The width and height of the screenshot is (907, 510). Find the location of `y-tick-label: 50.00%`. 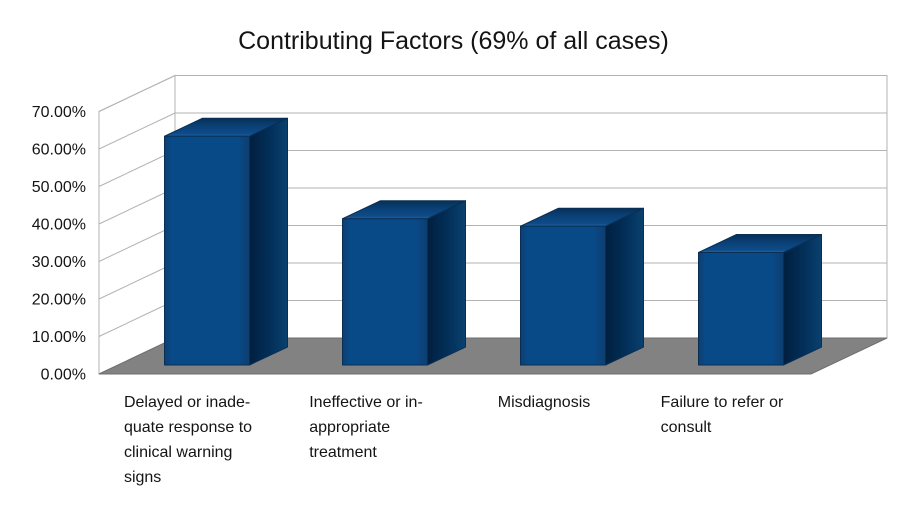

y-tick-label: 50.00% is located at coordinates (59, 187).